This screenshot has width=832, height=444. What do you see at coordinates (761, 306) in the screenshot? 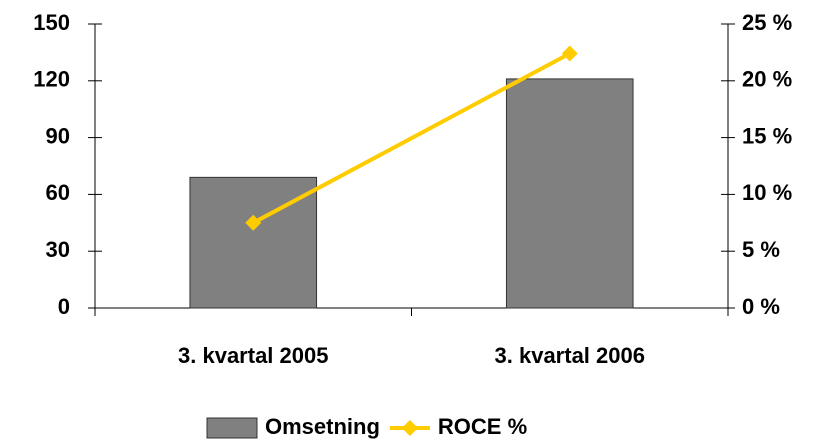
I see `y2-tick-label: 0 %` at bounding box center [761, 306].